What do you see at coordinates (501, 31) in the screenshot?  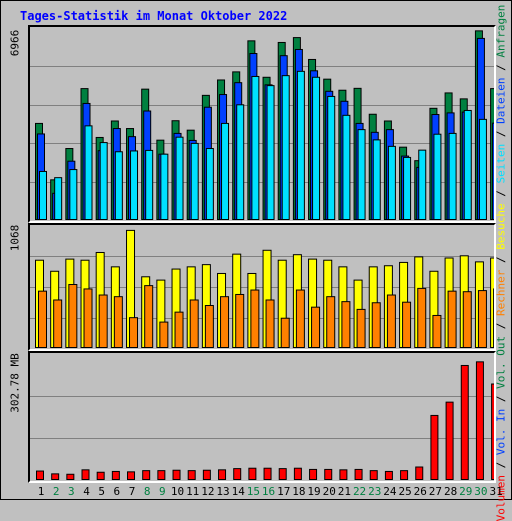 I see `legend-entry: Anfragen` at bounding box center [501, 31].